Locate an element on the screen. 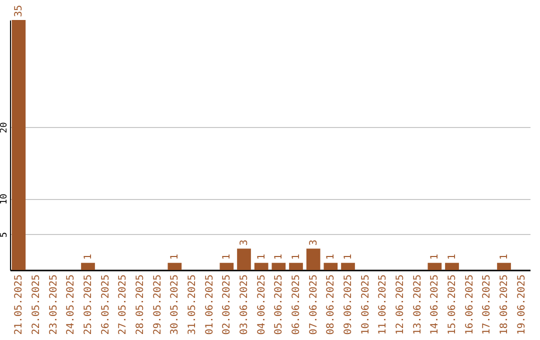 This screenshot has width=540, height=340. x-tick-label: 18.06.2025 is located at coordinates (504, 304).